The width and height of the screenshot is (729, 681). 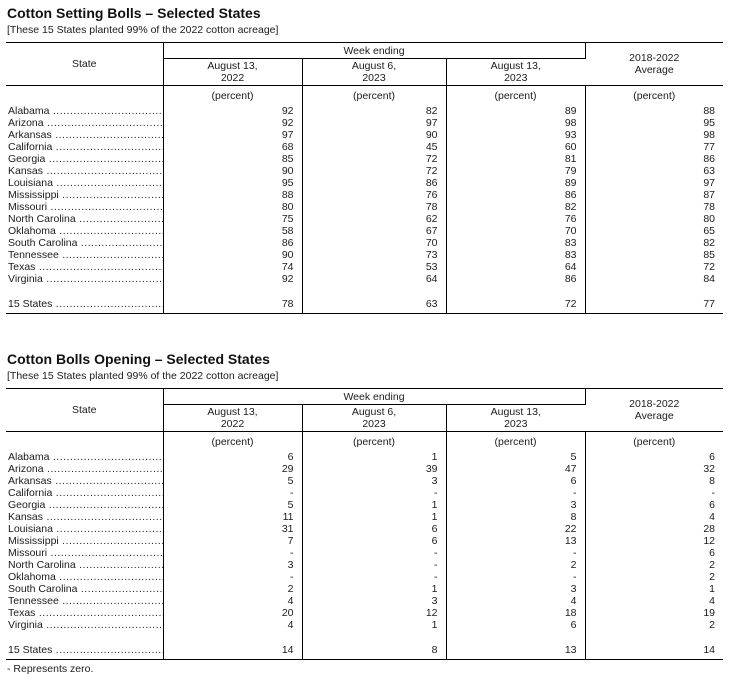 I want to click on header-line: 2022, so click(x=232, y=424).